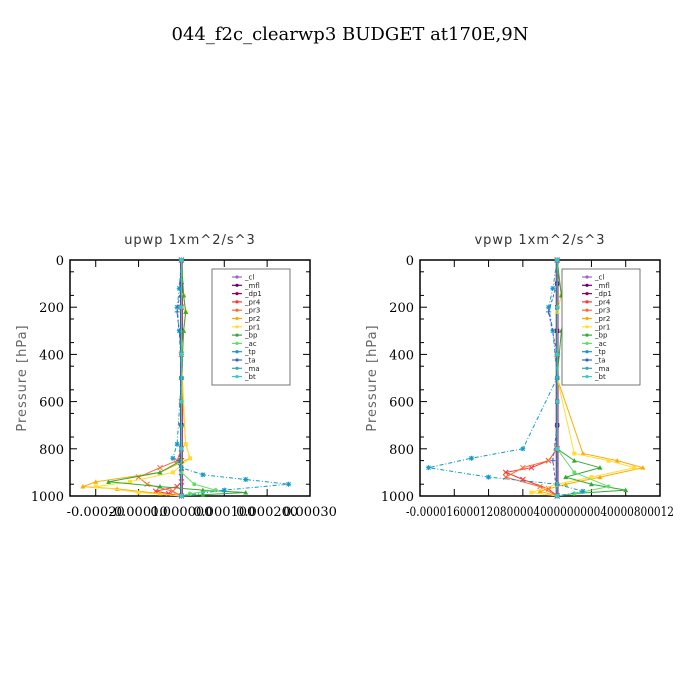 Image resolution: width=700 pixels, height=700 pixels. I want to click on legend-label: _dp1, so click(253, 294).